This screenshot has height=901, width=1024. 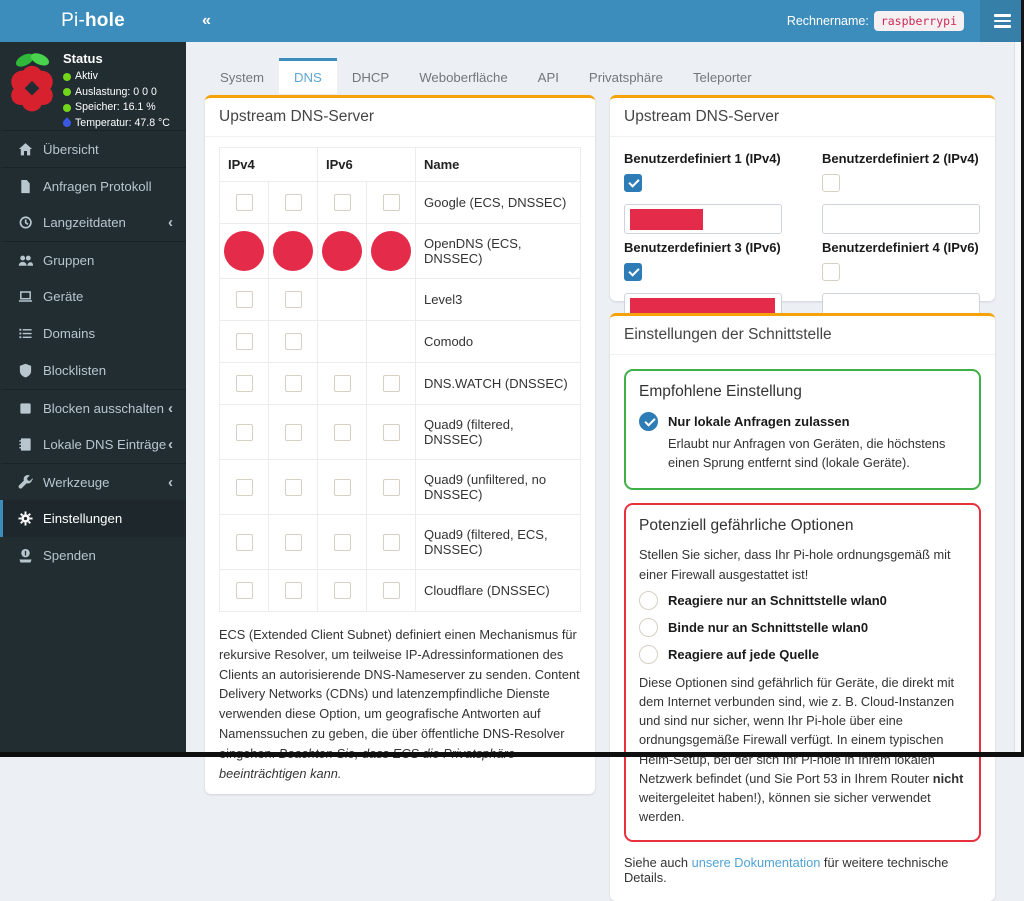 I want to click on query-log-icon, so click(x=25, y=186).